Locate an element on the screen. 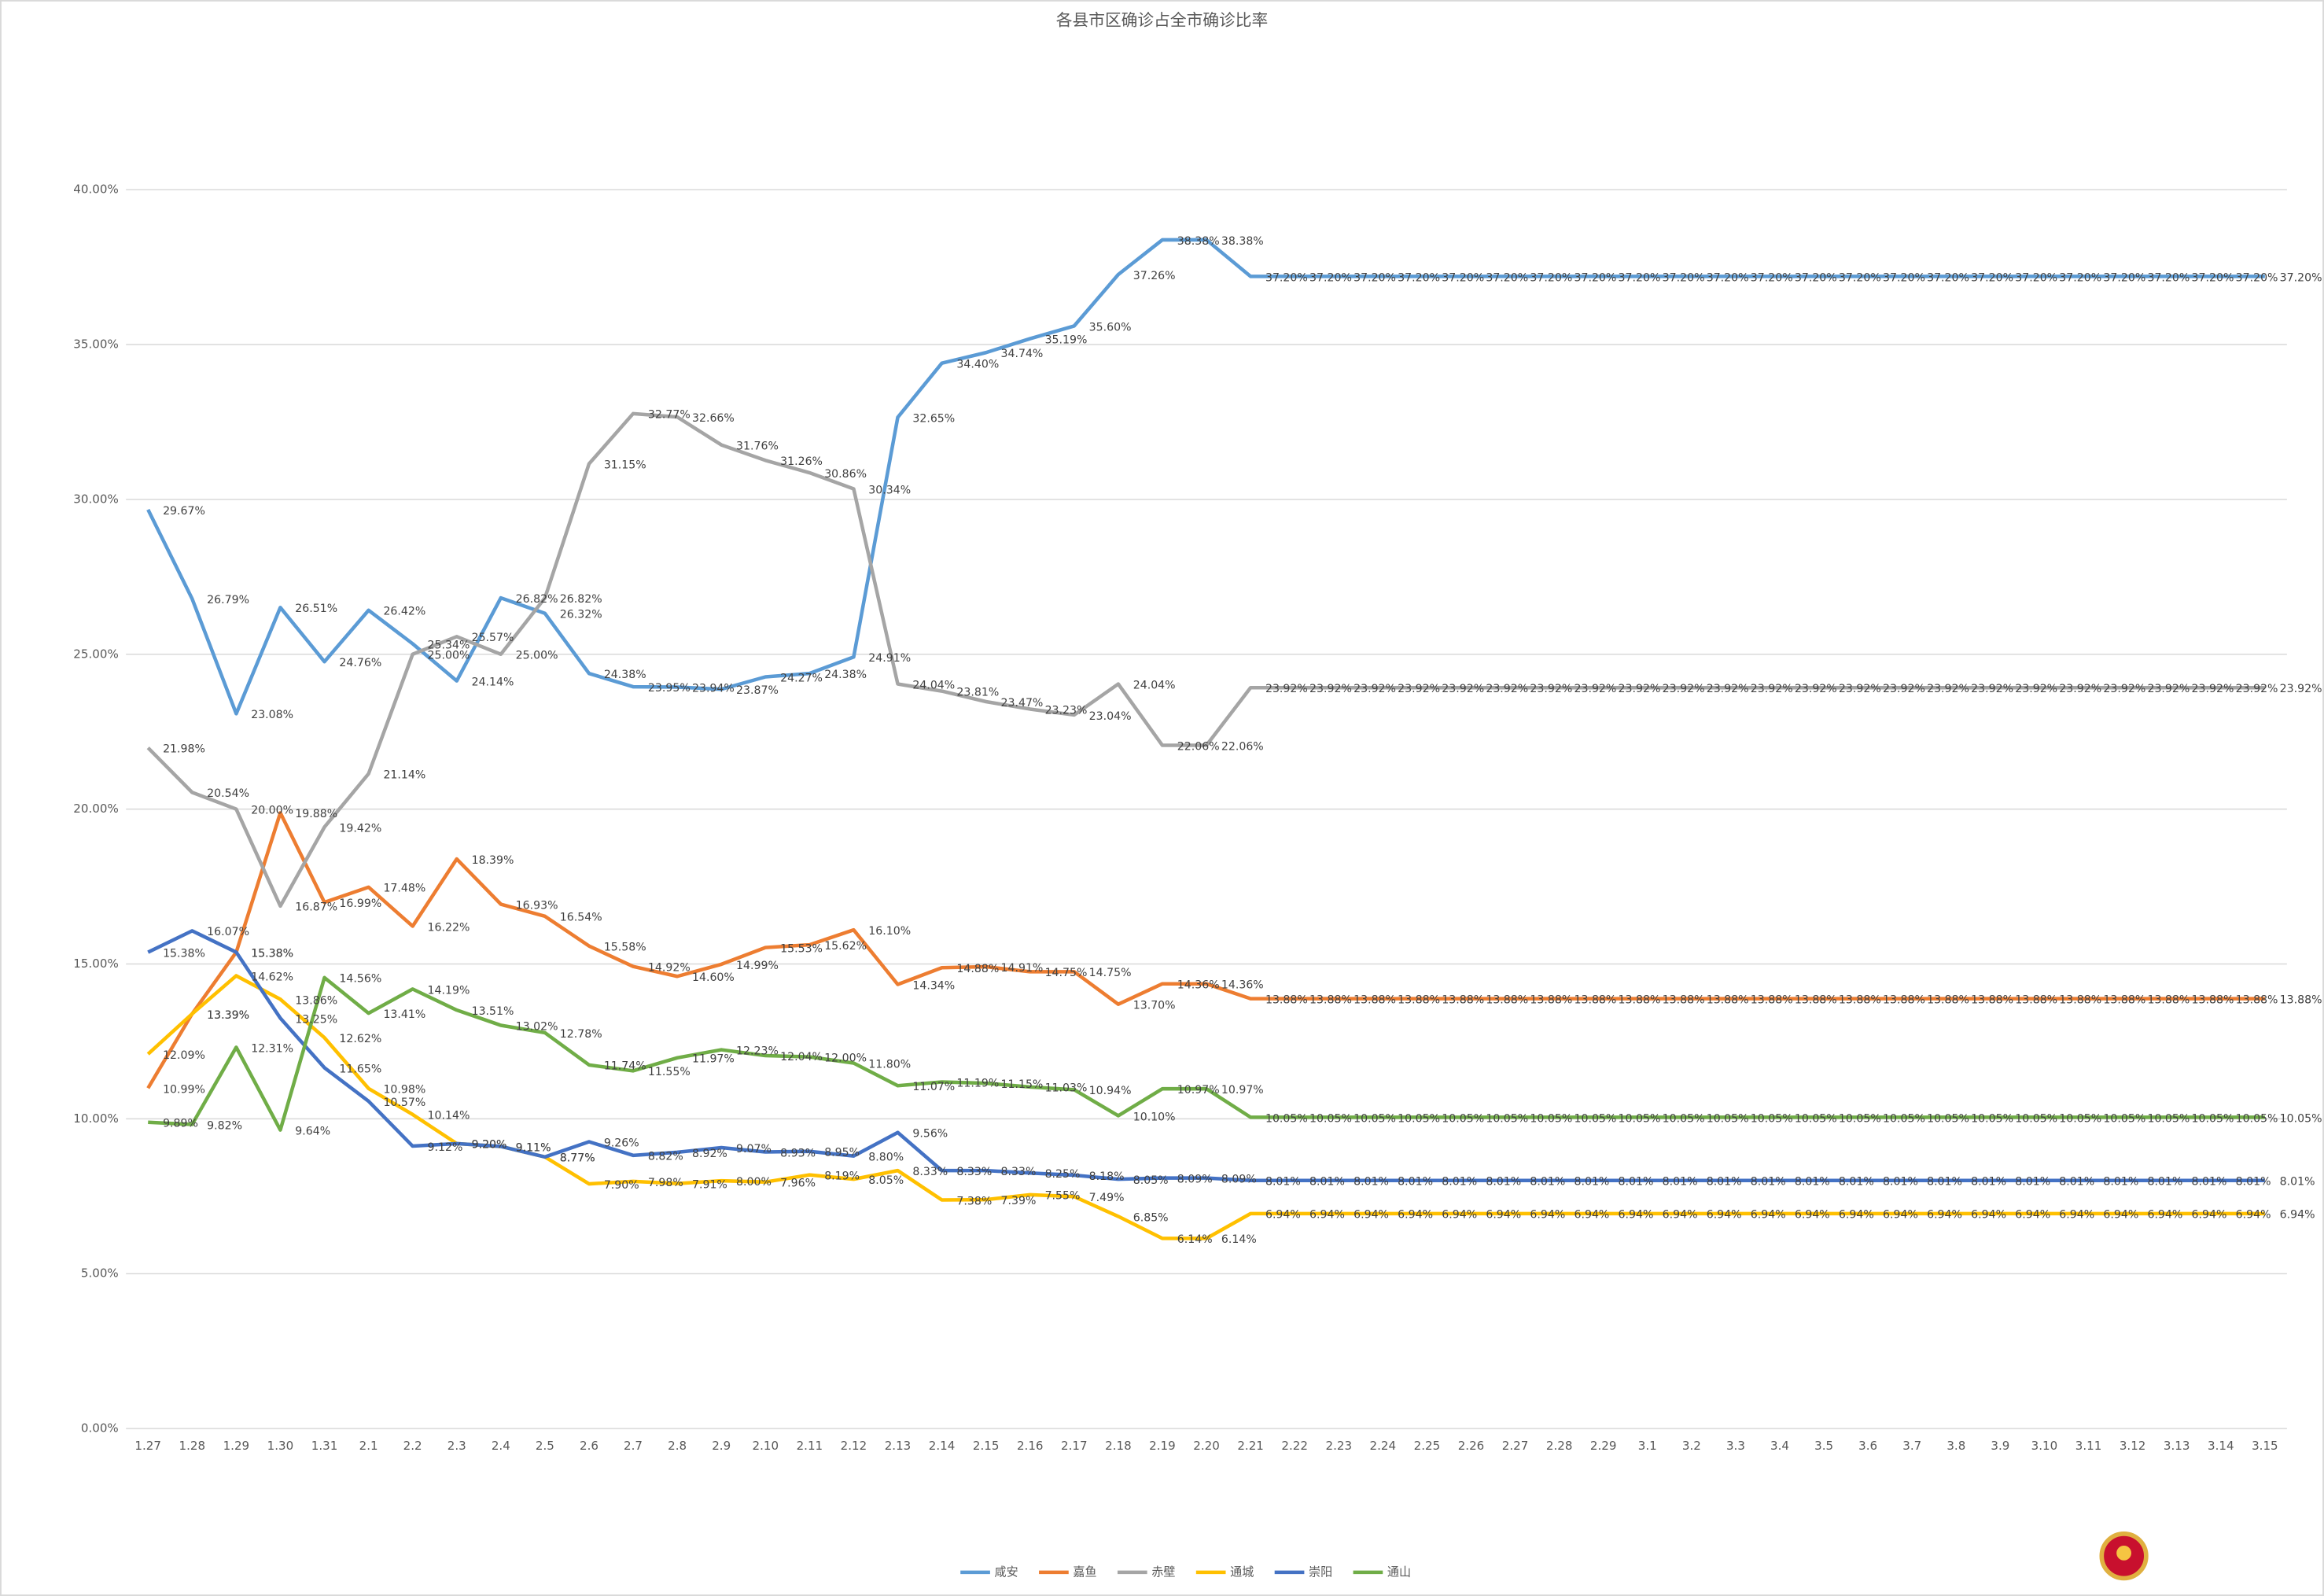  x-tick-label: 3.10 is located at coordinates (2044, 1446).